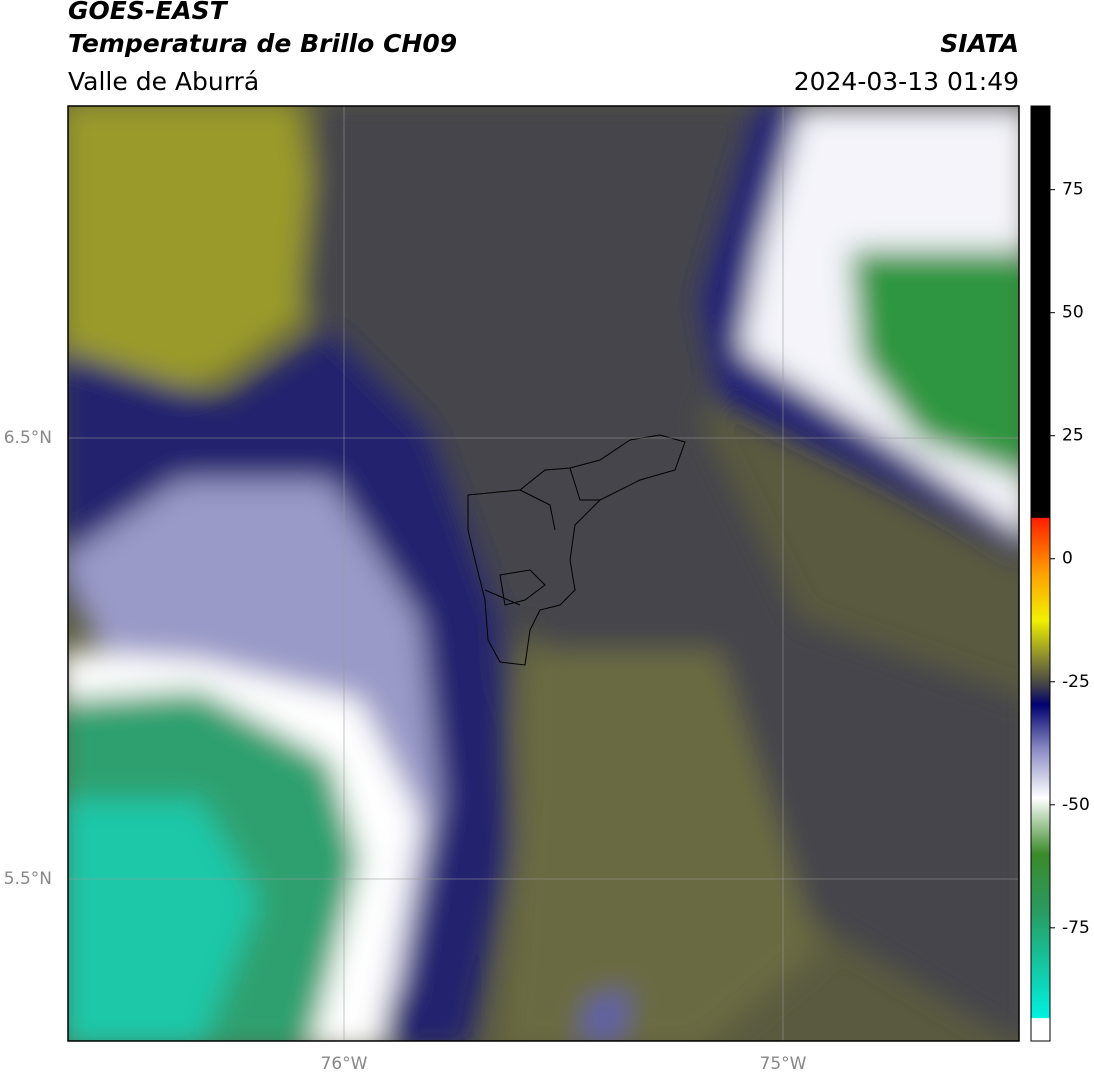  Describe the element at coordinates (1073, 190) in the screenshot. I see `colorbar-tick-label: 75` at that location.